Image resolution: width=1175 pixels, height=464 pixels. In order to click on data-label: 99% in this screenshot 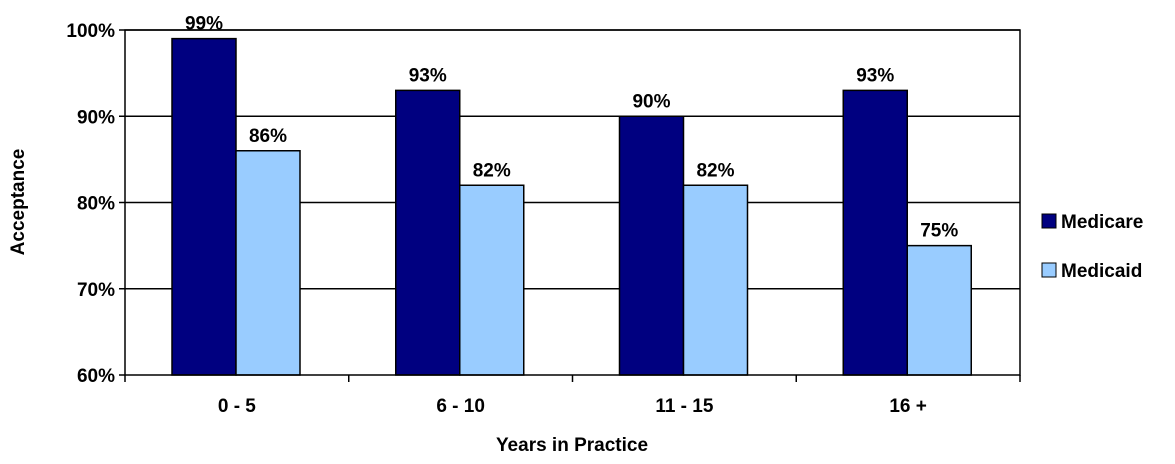, I will do `click(204, 24)`.